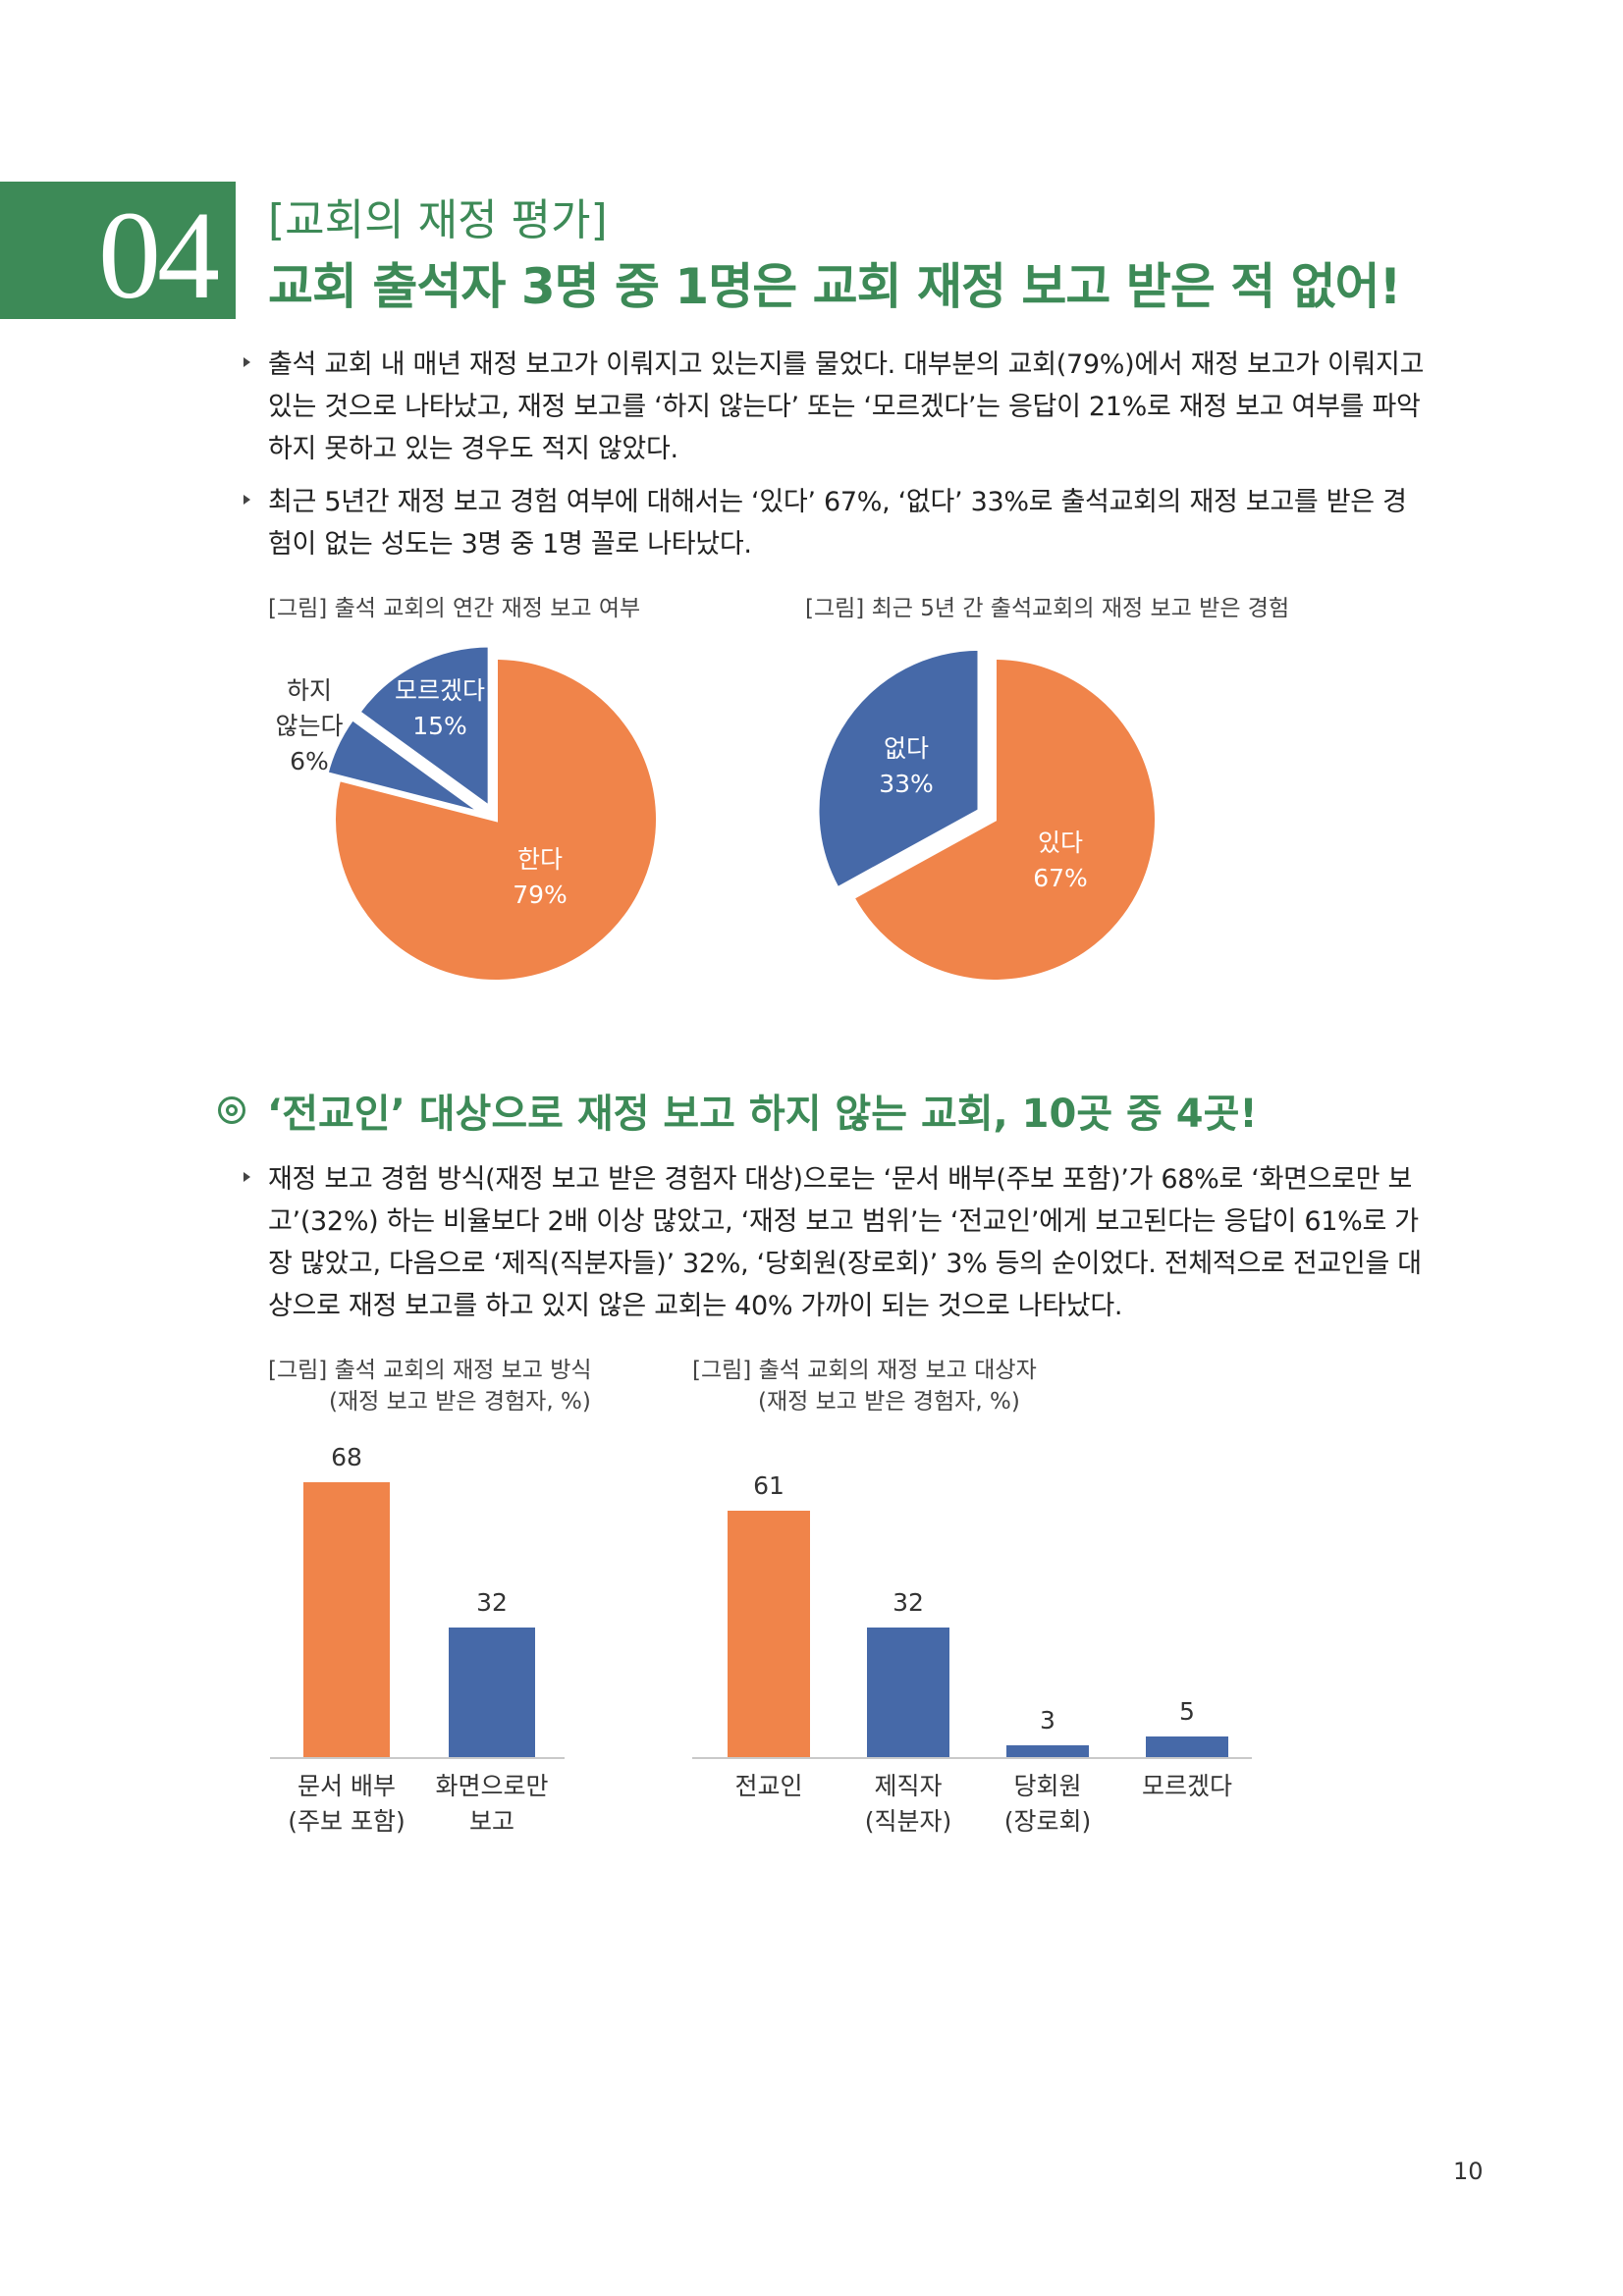 This screenshot has width=1623, height=2296. What do you see at coordinates (346, 1805) in the screenshot?
I see `bar-category: 문서 배부 (주보 포함)` at bounding box center [346, 1805].